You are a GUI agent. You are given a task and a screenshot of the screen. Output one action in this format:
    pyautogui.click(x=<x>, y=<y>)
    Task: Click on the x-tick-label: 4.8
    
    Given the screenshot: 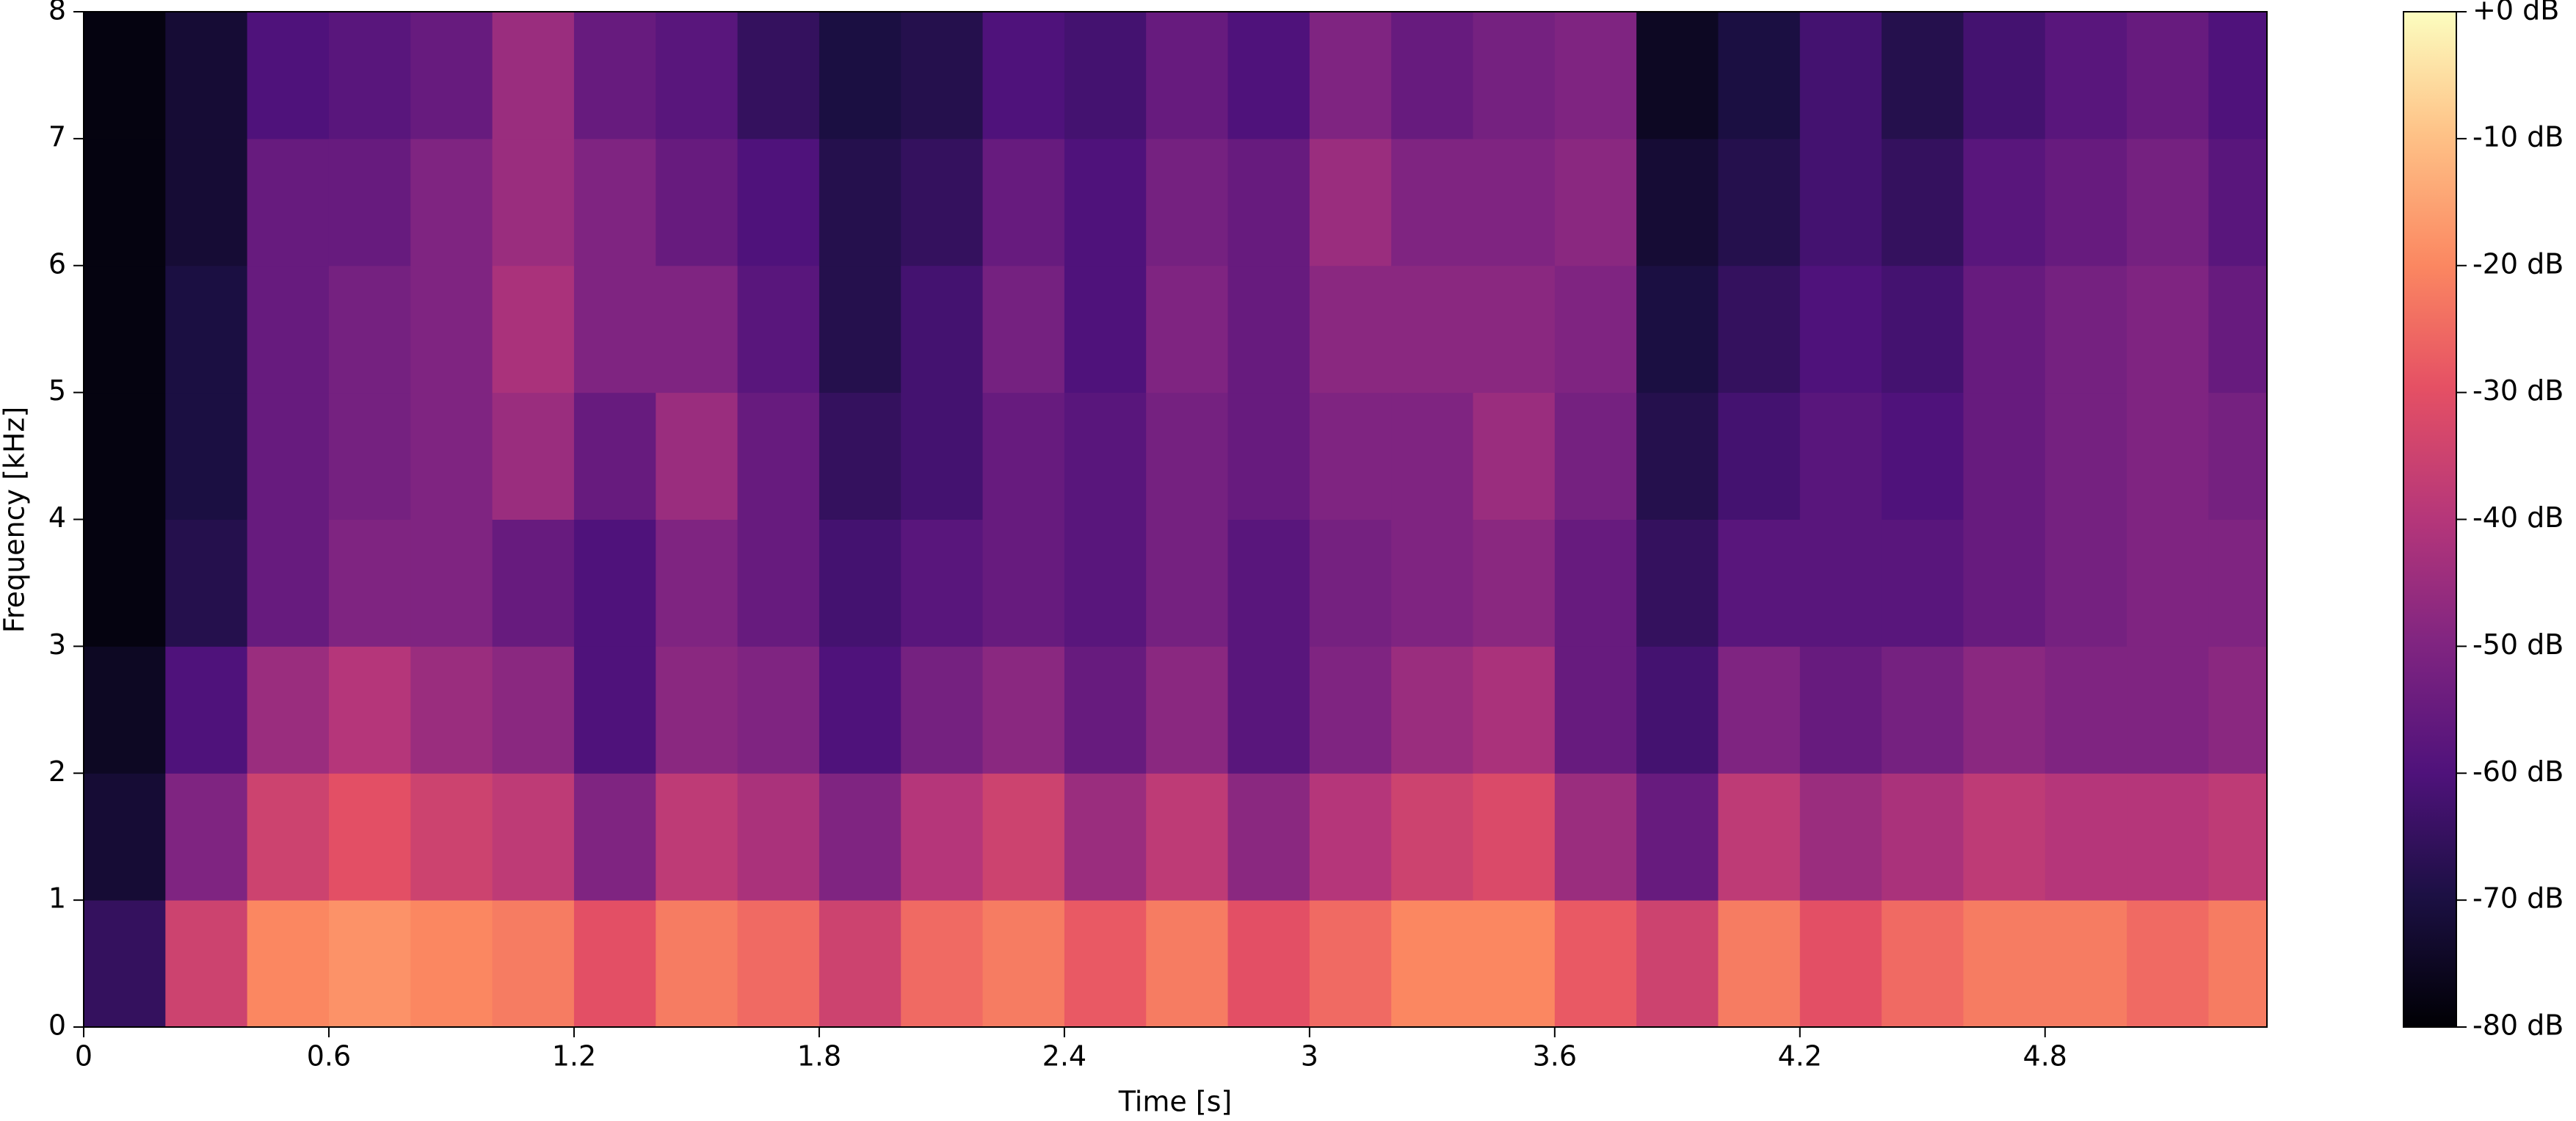 What is the action you would take?
    pyautogui.click(x=2045, y=1056)
    